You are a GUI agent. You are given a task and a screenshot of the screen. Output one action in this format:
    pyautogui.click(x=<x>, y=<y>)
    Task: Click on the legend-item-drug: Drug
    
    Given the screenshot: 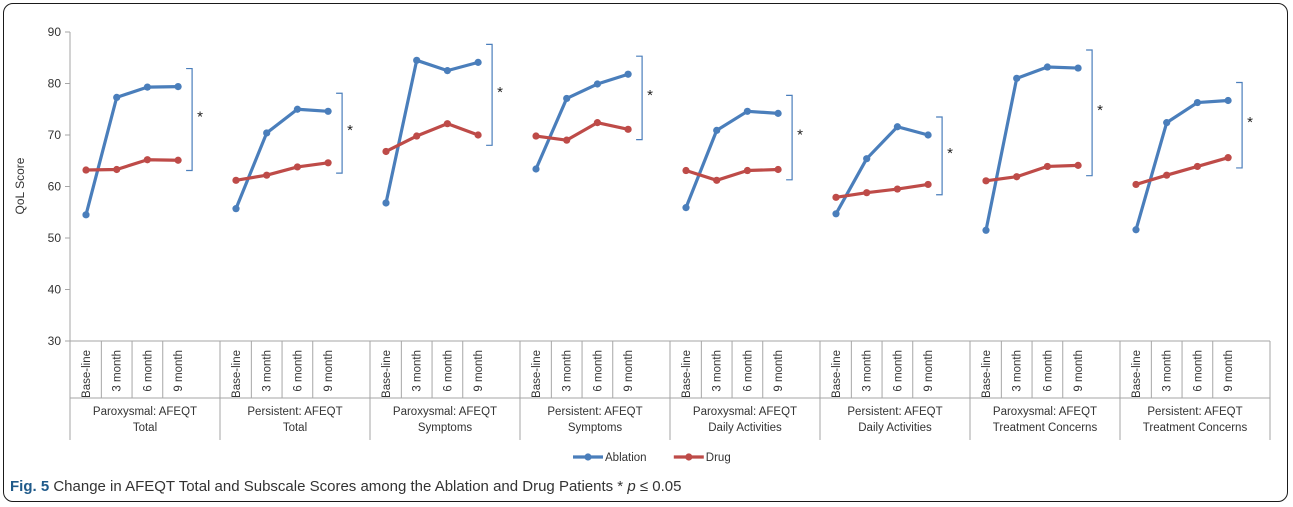 What is the action you would take?
    pyautogui.click(x=702, y=458)
    